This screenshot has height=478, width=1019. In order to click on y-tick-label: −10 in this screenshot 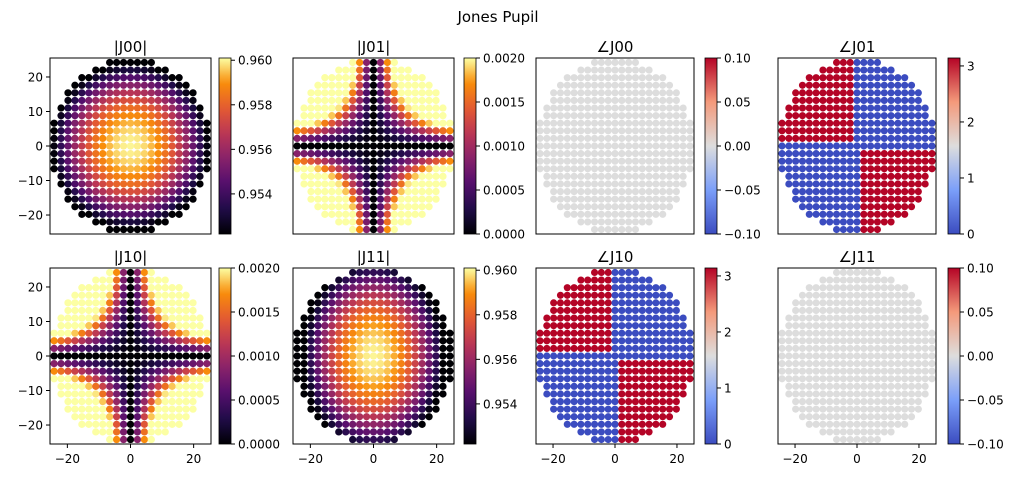, I will do `click(30, 391)`.